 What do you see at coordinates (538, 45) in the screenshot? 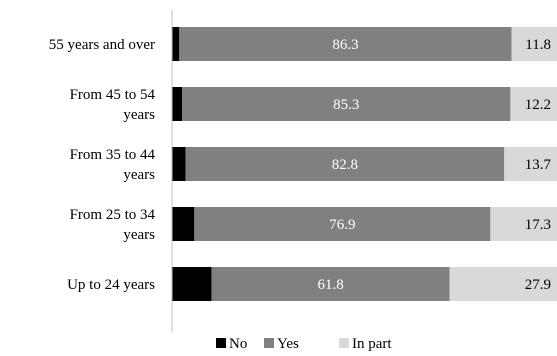
I see `data-label: 11.8` at bounding box center [538, 45].